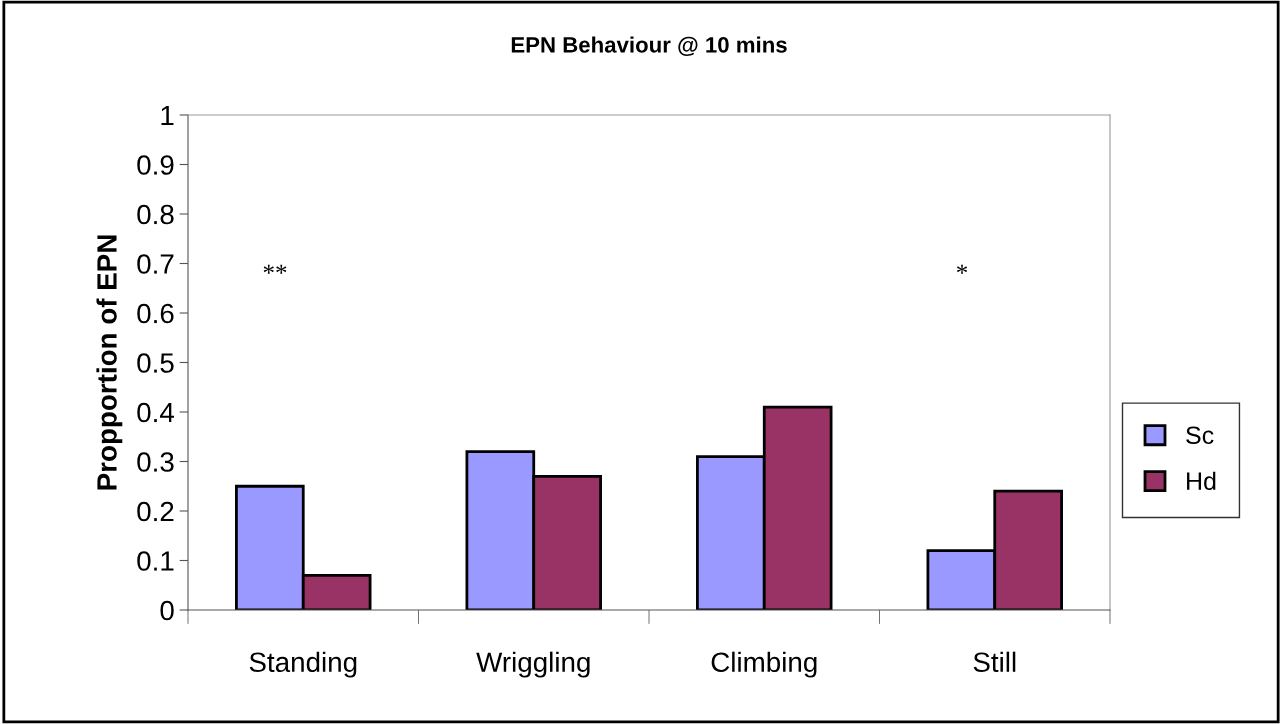 The width and height of the screenshot is (1282, 724). Describe the element at coordinates (155, 363) in the screenshot. I see `y-tick-label: 0.5` at that location.